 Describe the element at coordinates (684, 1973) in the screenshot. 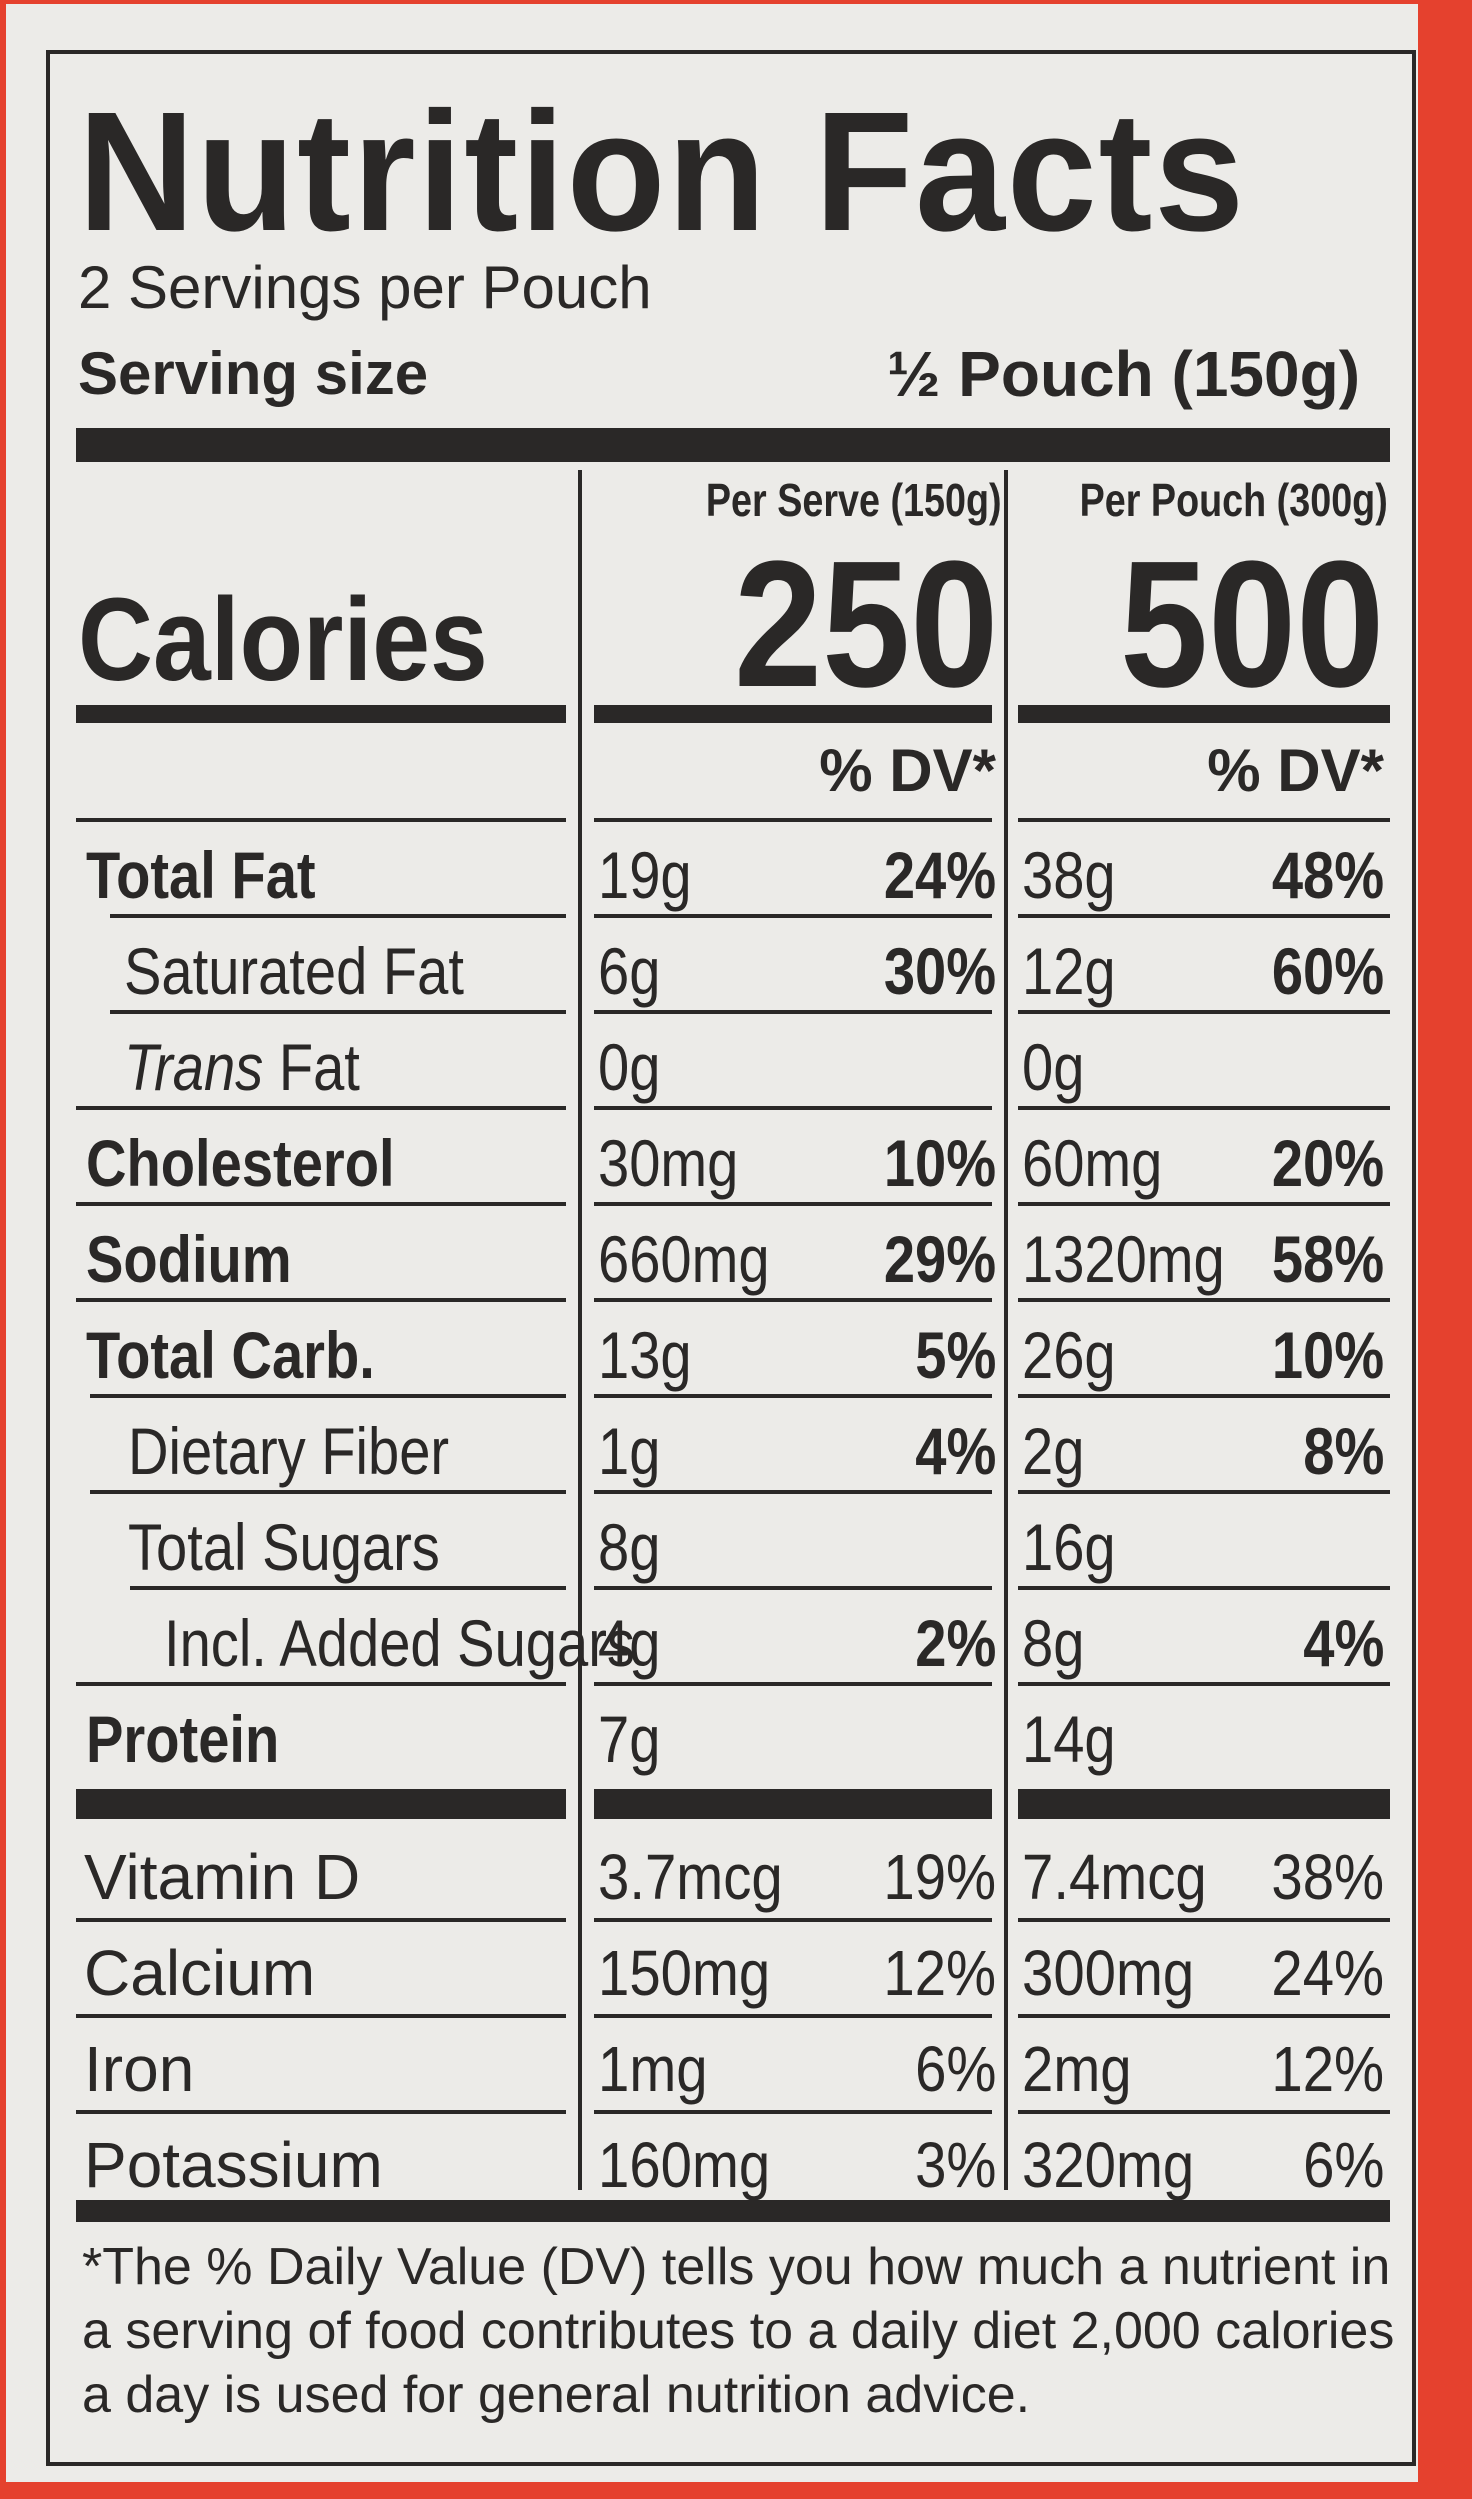

I see `vitamin-serve-amount: 150mg` at that location.